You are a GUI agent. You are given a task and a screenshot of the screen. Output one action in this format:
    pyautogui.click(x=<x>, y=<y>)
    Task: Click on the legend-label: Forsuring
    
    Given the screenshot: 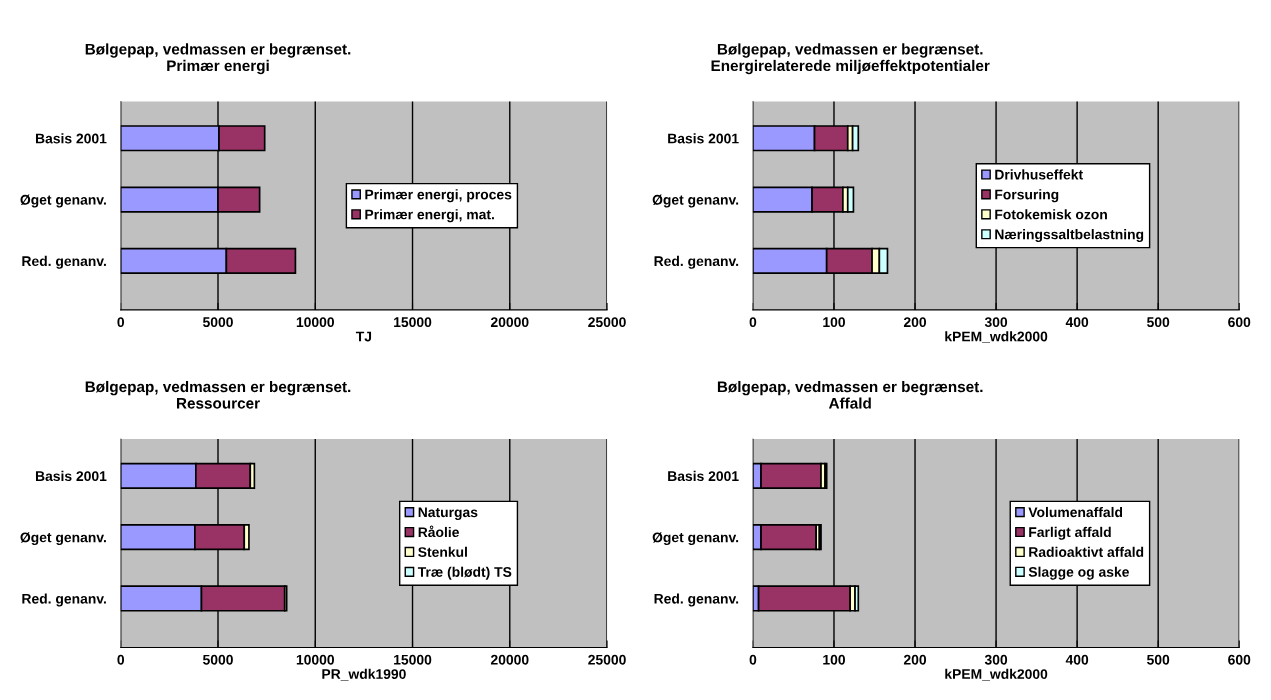 What is the action you would take?
    pyautogui.click(x=1027, y=196)
    